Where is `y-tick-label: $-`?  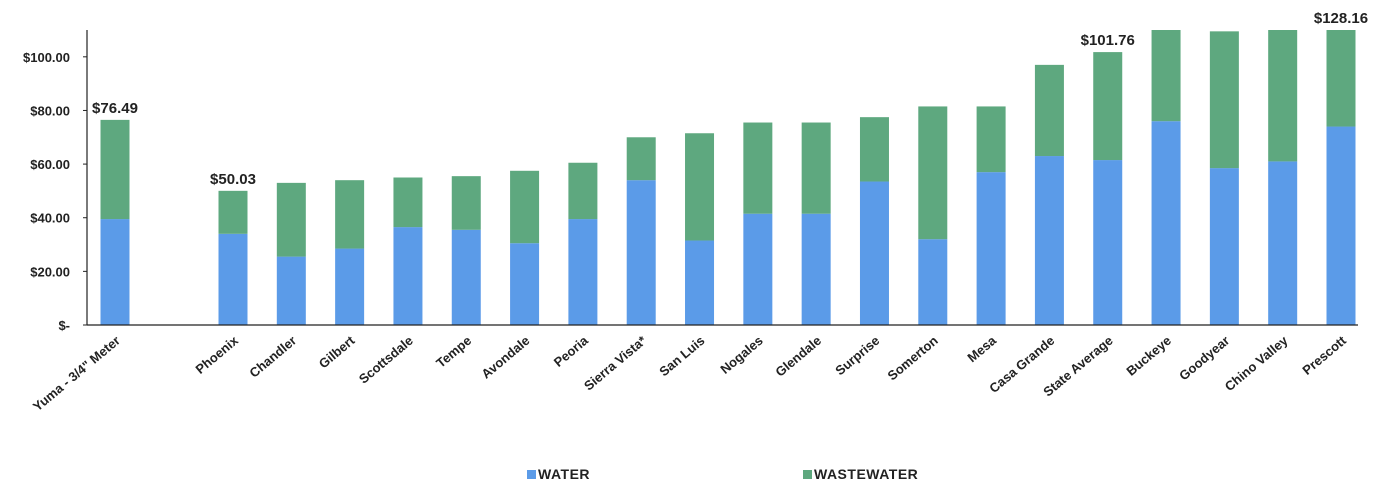 y-tick-label: $- is located at coordinates (64, 325).